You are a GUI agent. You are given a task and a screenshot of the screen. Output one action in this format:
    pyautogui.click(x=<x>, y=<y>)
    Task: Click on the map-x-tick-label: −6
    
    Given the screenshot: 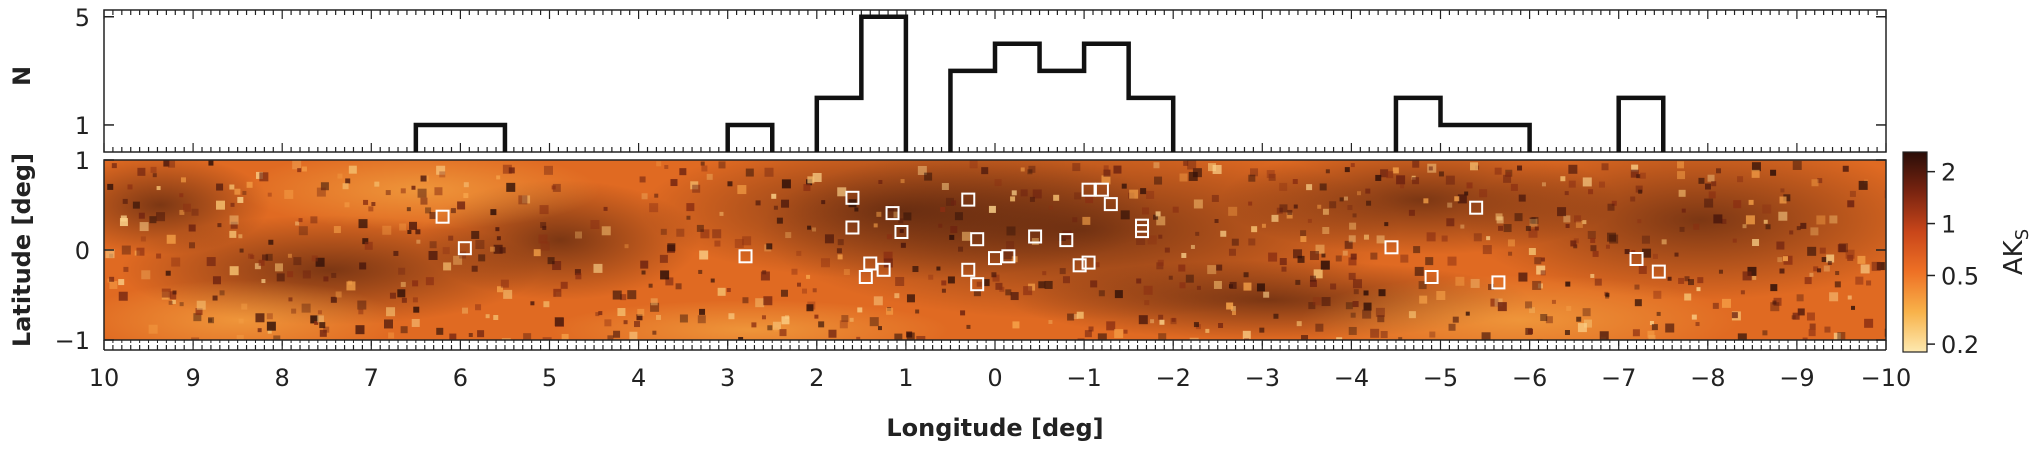 What is the action you would take?
    pyautogui.click(x=1529, y=378)
    